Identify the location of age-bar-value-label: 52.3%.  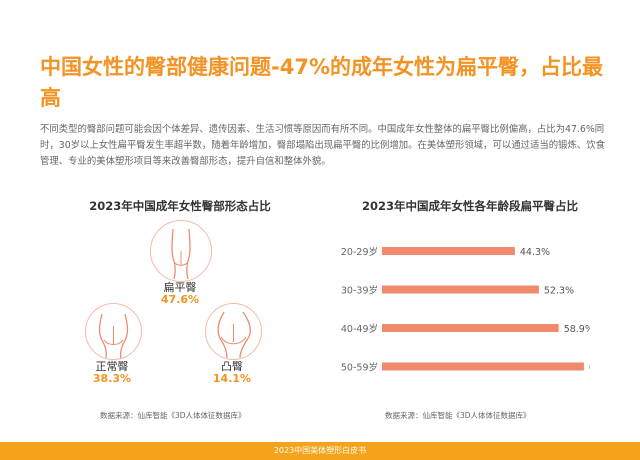
(559, 291).